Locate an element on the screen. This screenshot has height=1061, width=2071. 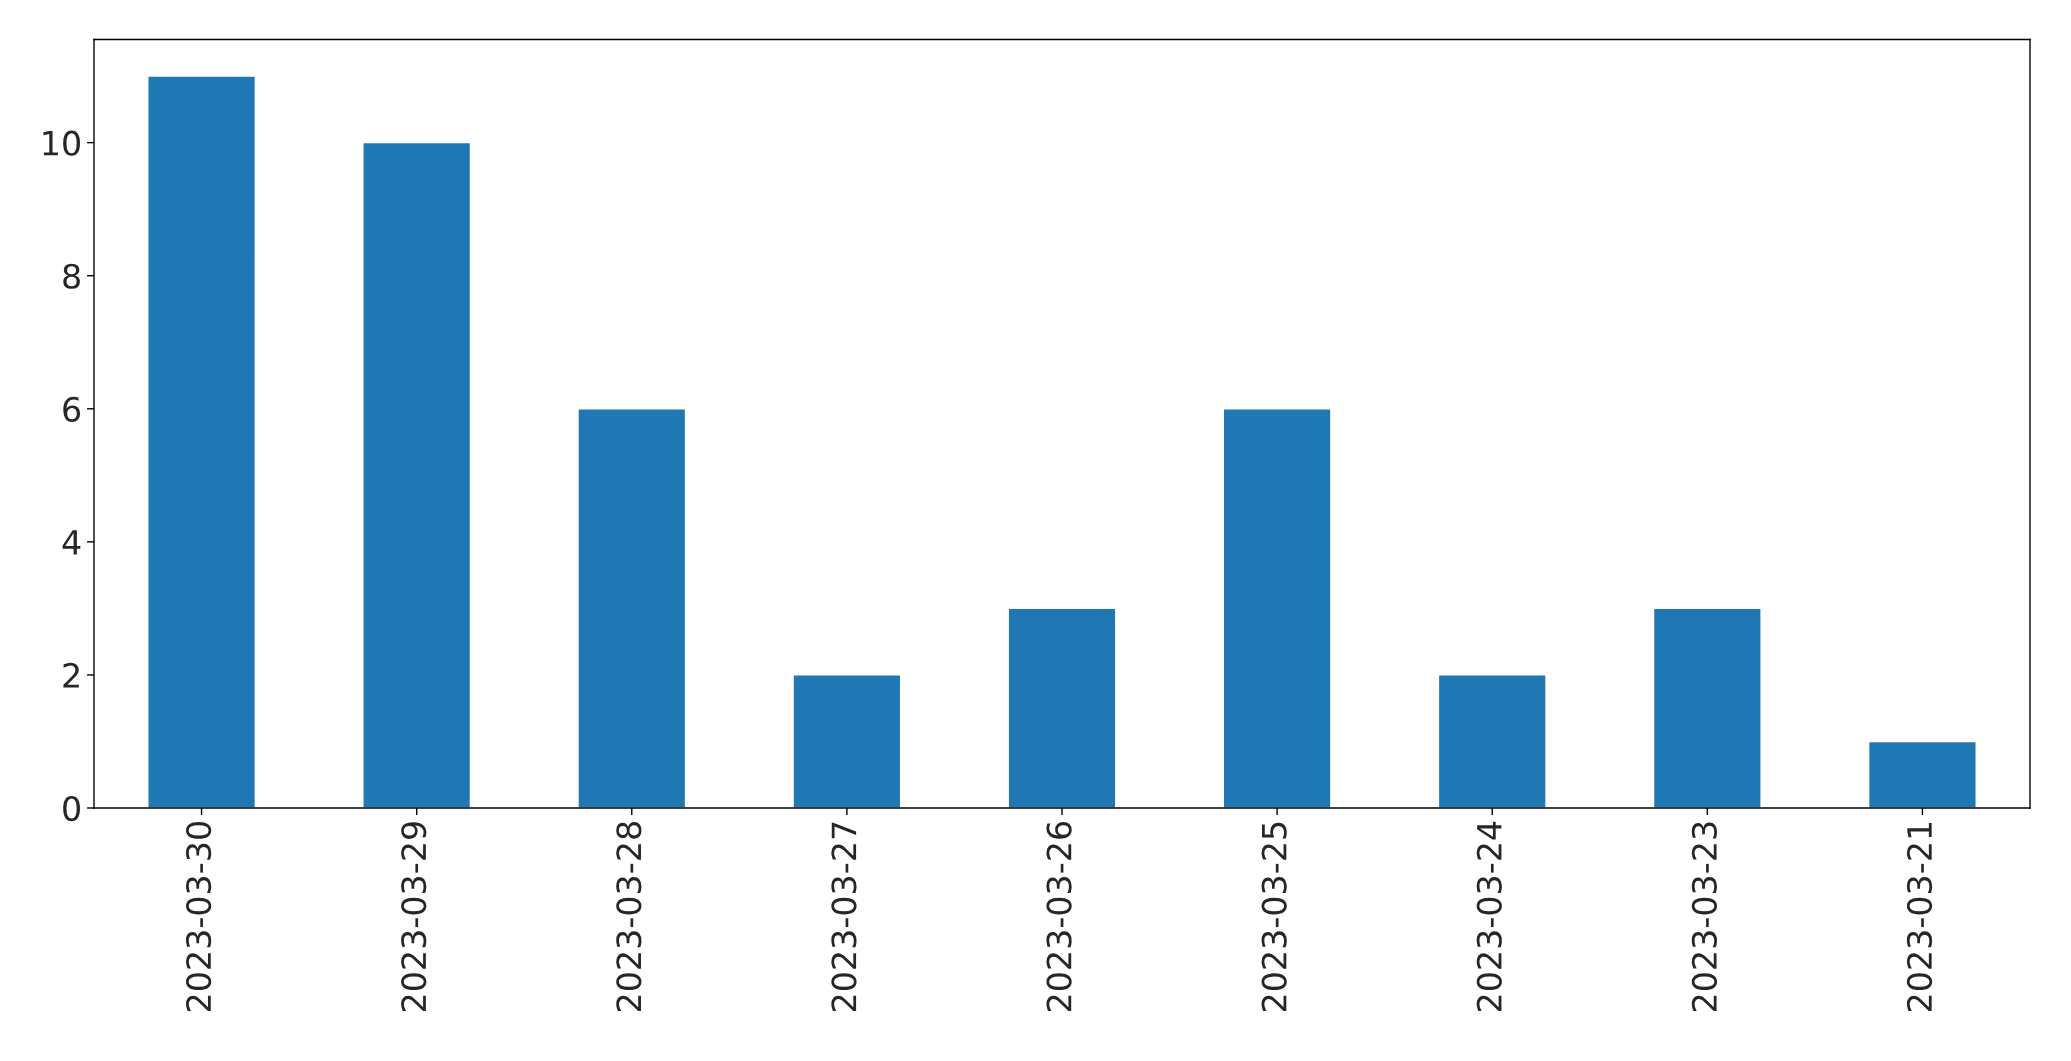
x-tick-label: 2023-03-28 is located at coordinates (629, 917).